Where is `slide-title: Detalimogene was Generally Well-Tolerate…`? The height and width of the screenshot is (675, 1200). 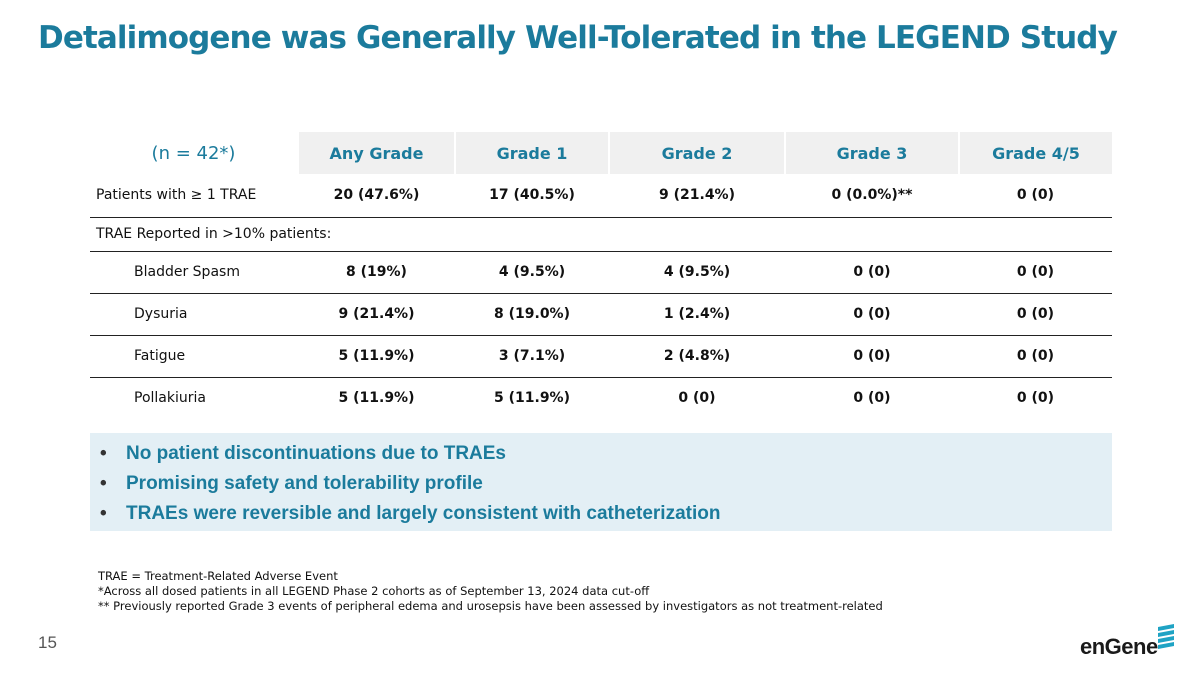
slide-title: Detalimogene was Generally Well-Tolerate… is located at coordinates (578, 38).